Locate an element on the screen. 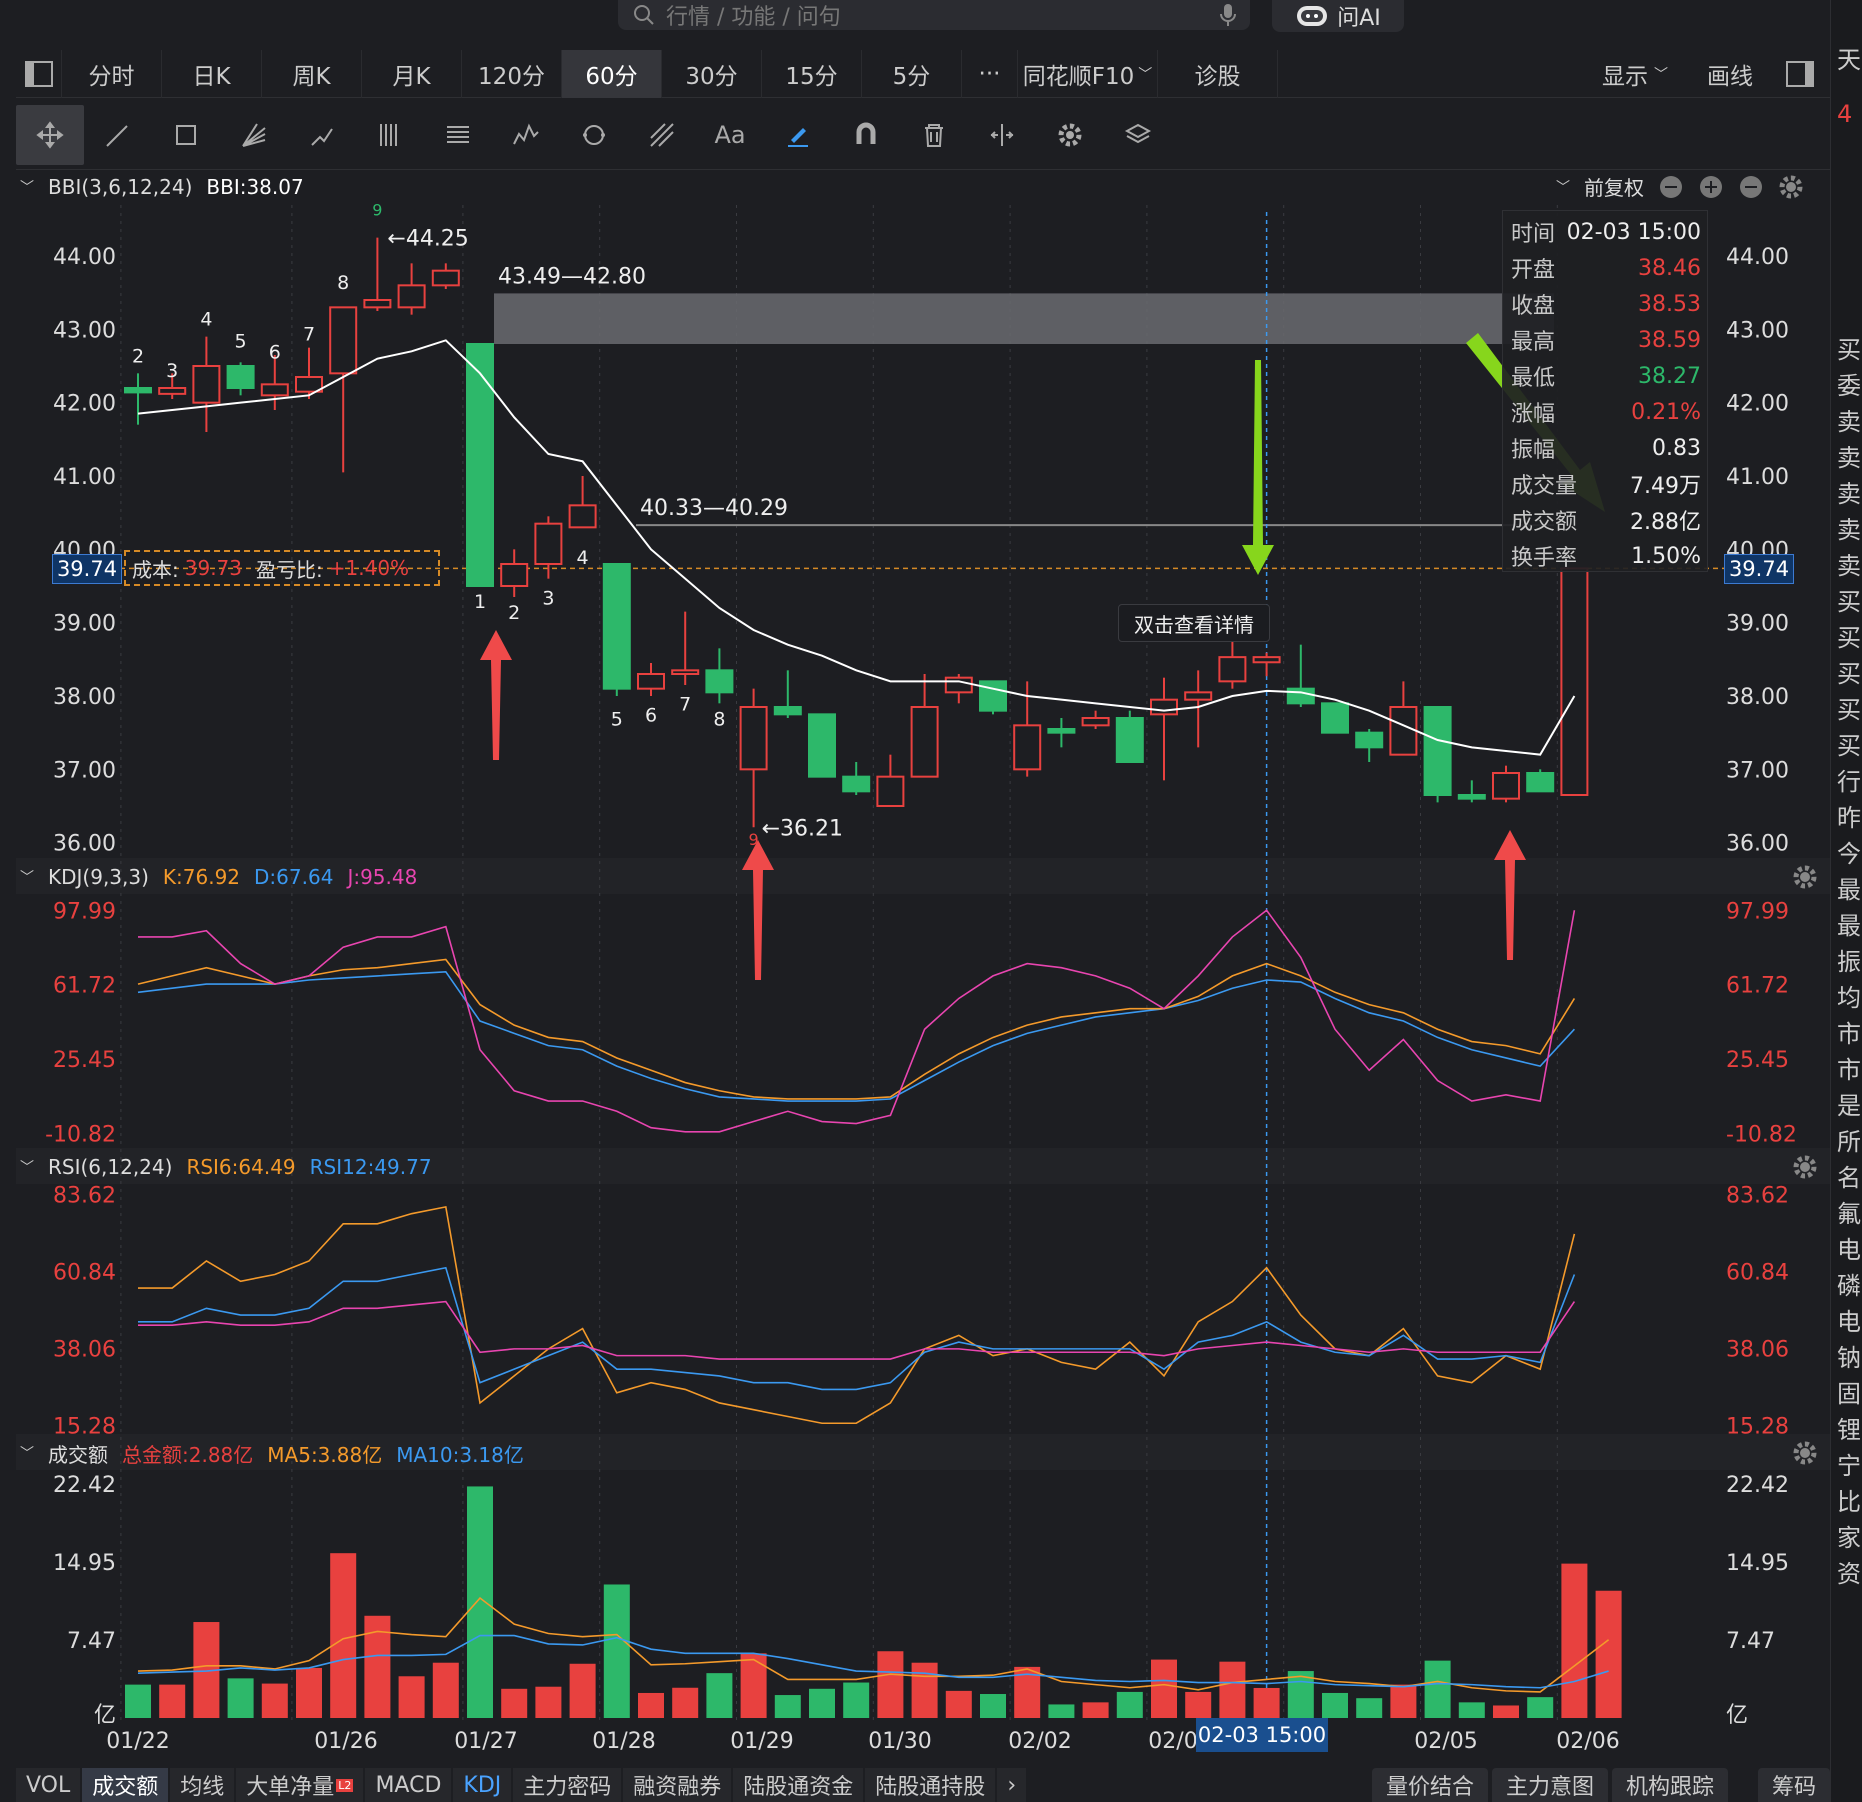 Image resolution: width=1862 pixels, height=1802 pixels. tab-analysis-2: 机构跟踪 is located at coordinates (1669, 1785).